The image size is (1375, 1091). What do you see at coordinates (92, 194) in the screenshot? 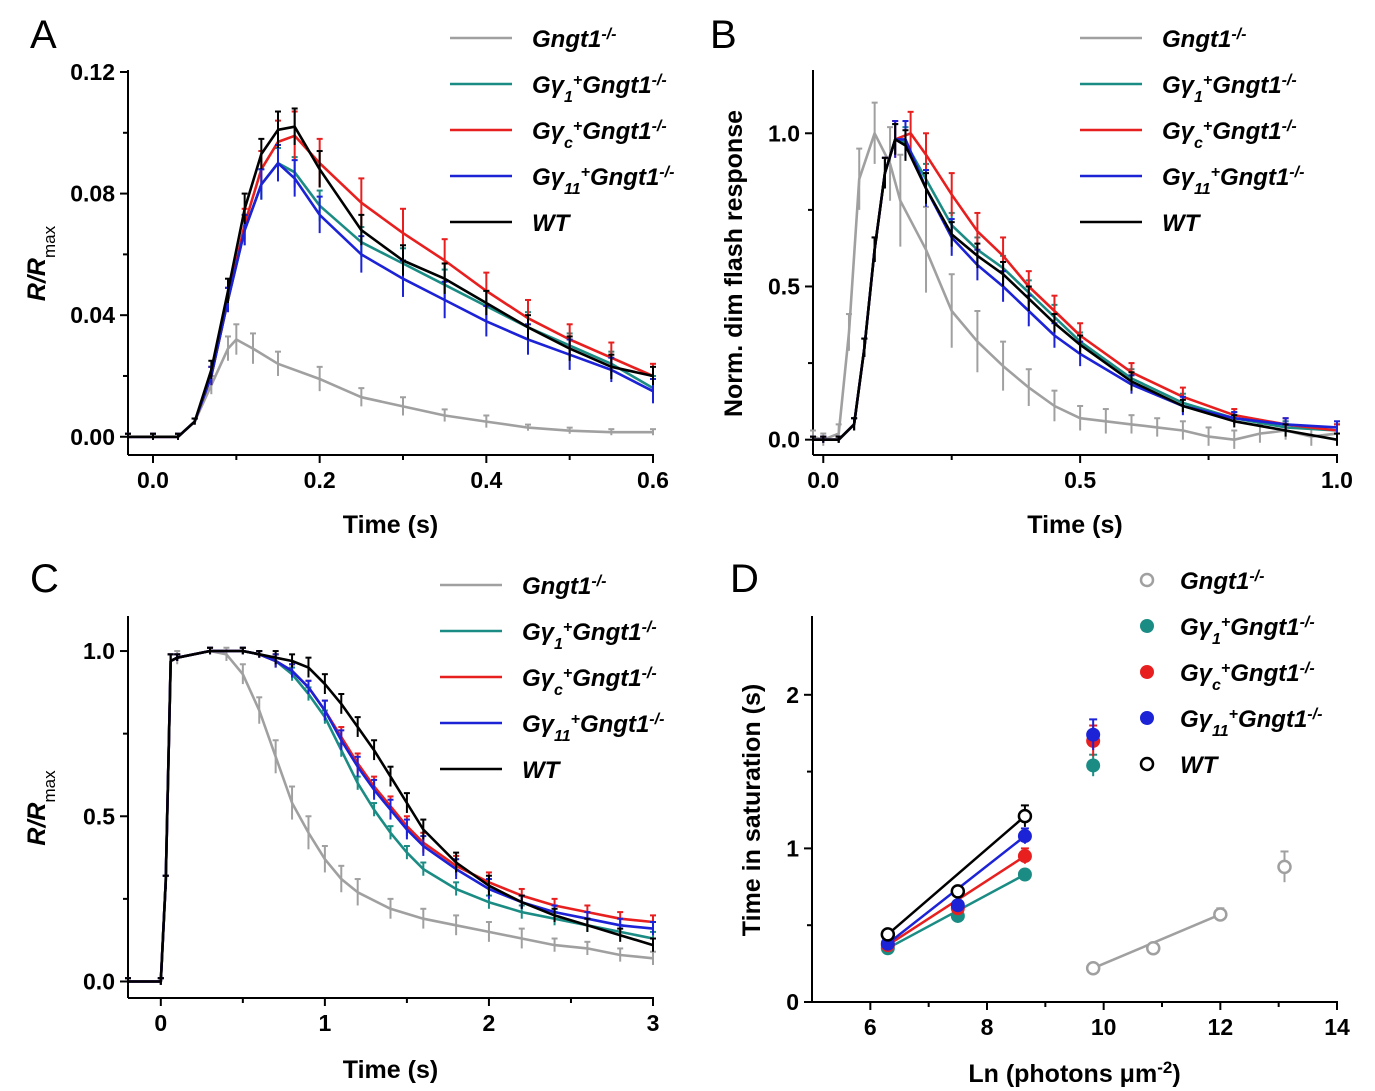
I see `y-tick-label: 0.08` at bounding box center [92, 194].